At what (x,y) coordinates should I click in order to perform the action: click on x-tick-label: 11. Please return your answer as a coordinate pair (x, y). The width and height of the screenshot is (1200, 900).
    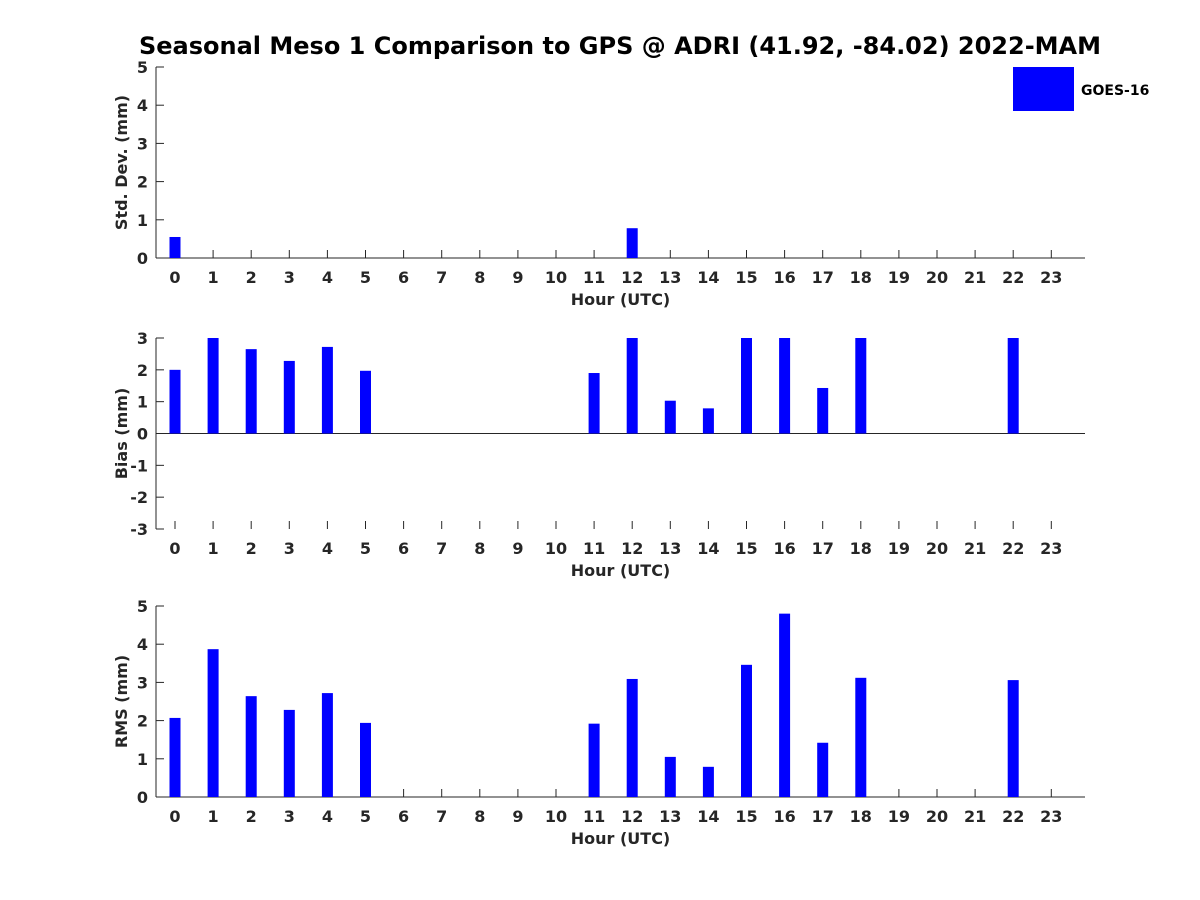
    Looking at the image, I should click on (594, 548).